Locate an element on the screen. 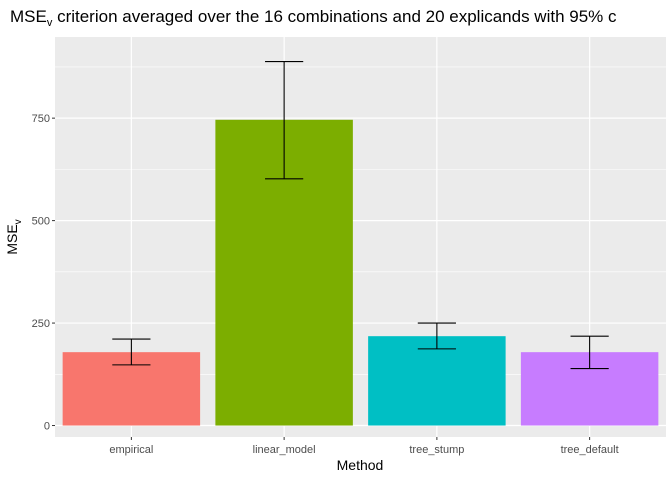  x-tick-label: tree_default is located at coordinates (590, 450).